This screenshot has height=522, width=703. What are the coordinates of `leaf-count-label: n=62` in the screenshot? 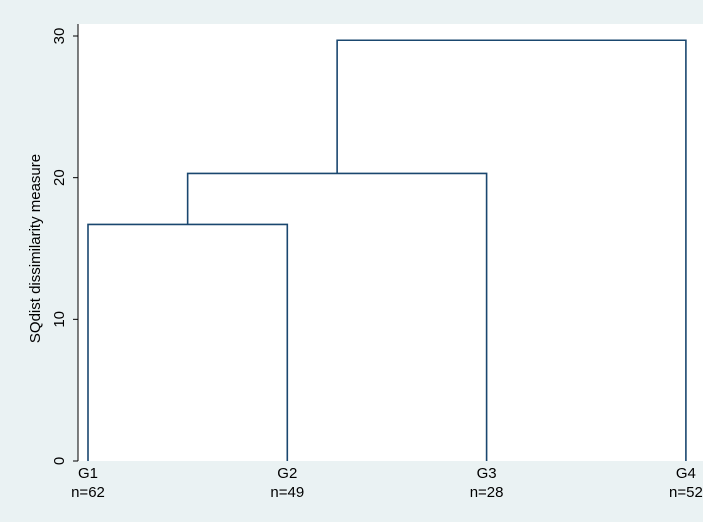 It's located at (88, 492).